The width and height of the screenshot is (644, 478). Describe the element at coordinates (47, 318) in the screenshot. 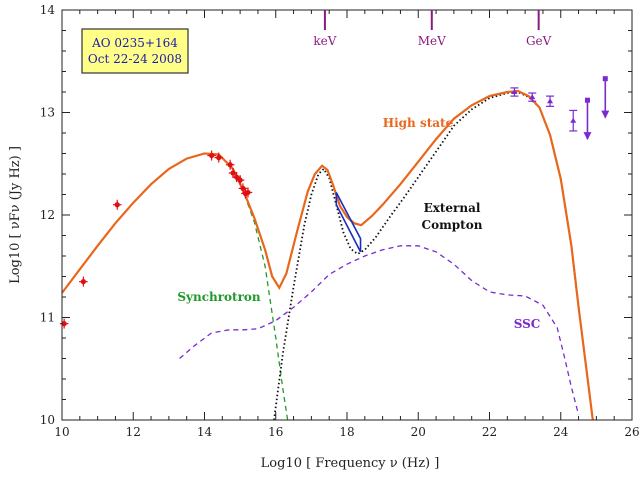

I see `y-tick-label: 11` at that location.